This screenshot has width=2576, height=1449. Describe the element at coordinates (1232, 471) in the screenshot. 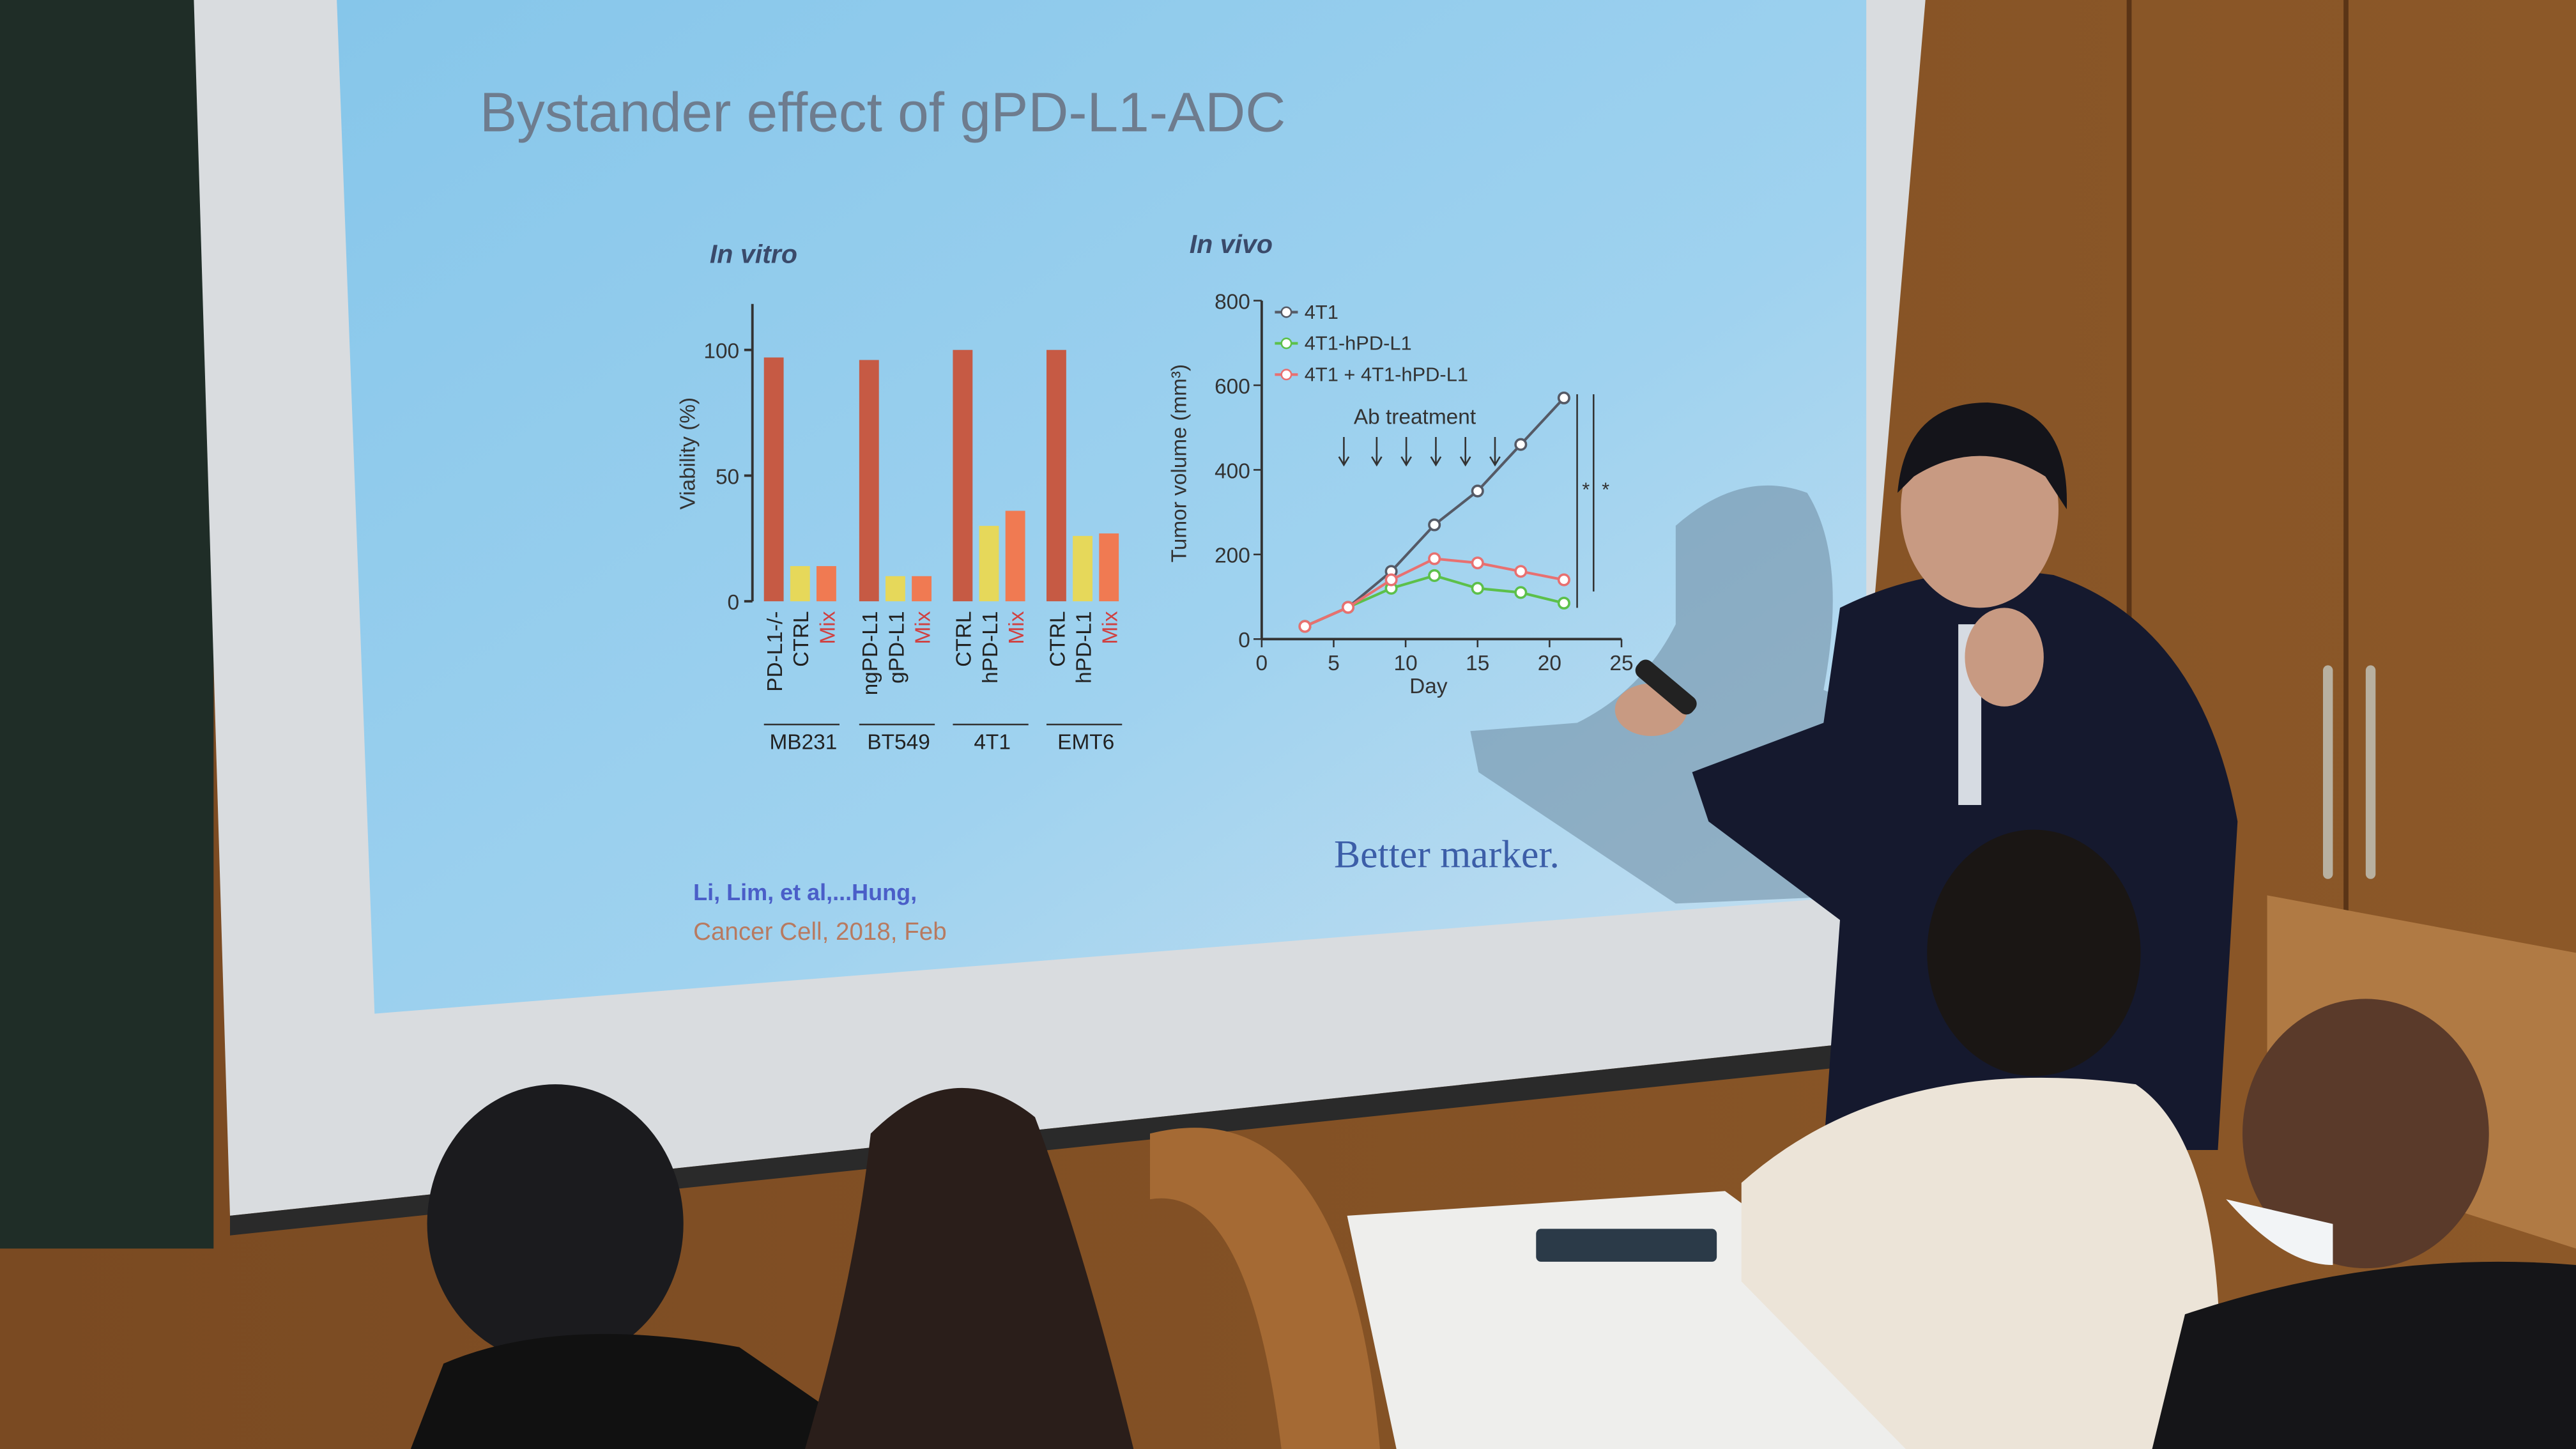

I see `y-tick-label: 400` at that location.